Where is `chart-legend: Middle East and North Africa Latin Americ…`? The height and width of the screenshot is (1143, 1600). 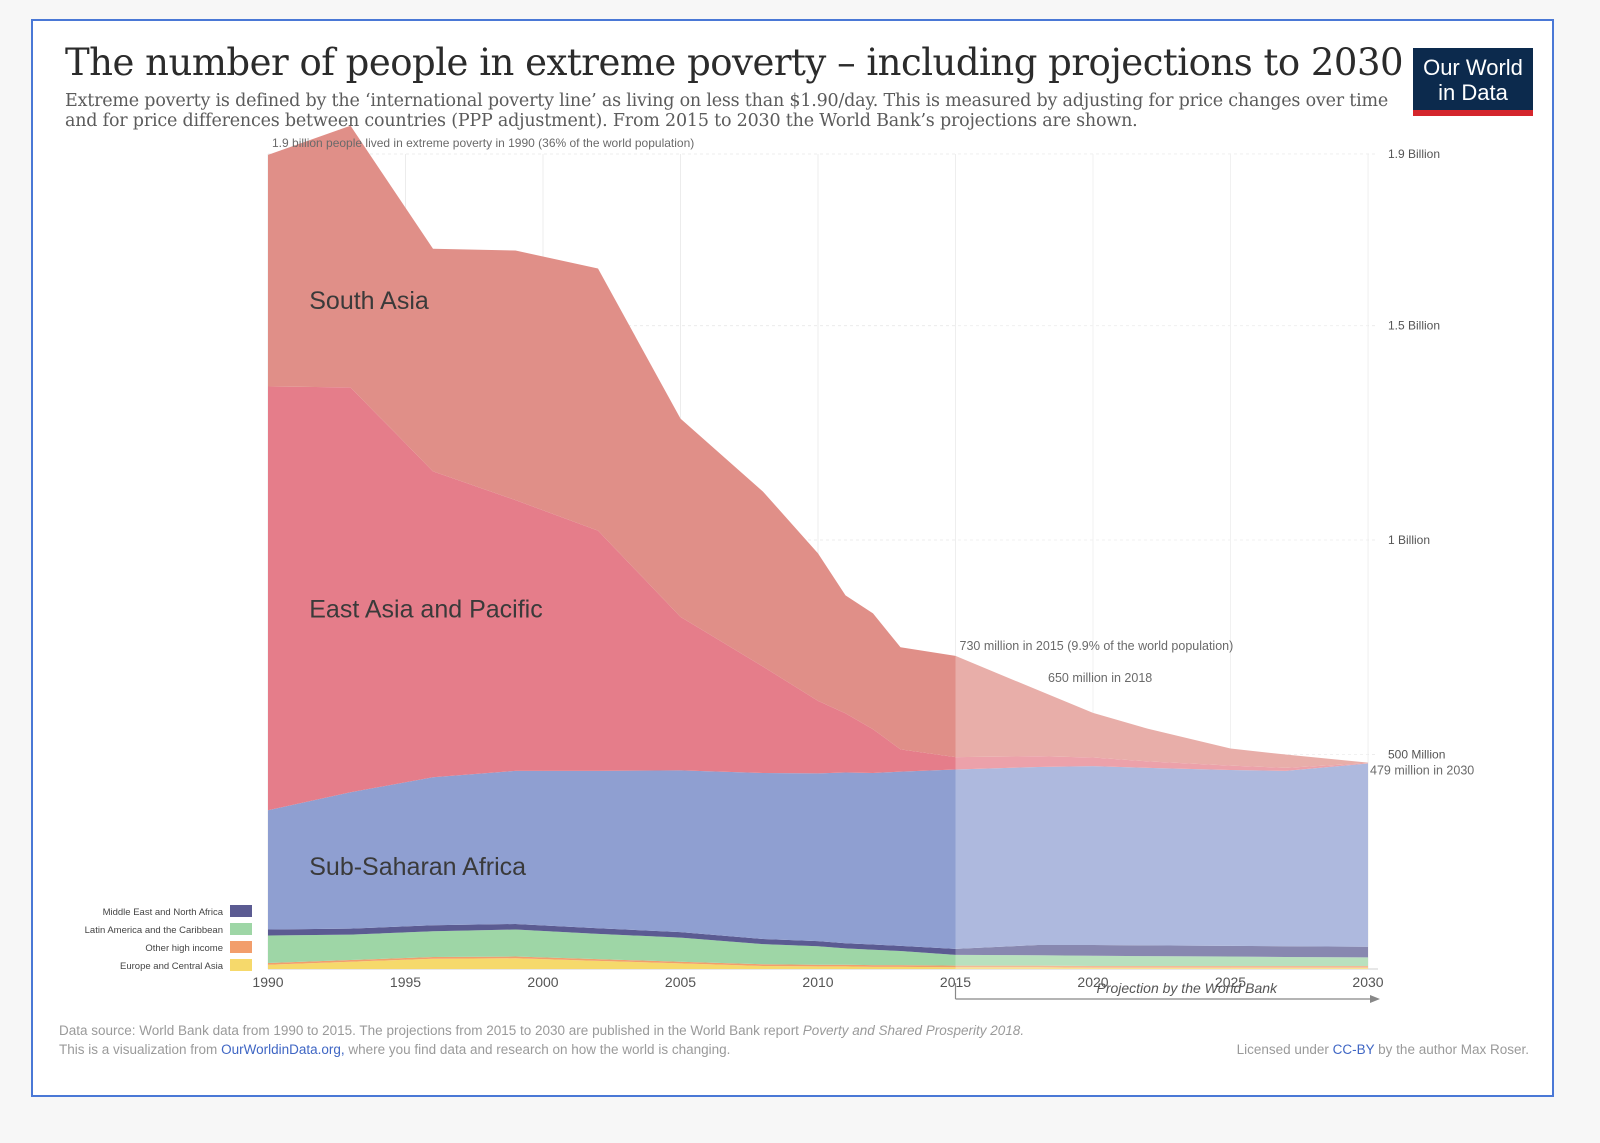 chart-legend: Middle East and North Africa Latin Americ… is located at coordinates (168, 938).